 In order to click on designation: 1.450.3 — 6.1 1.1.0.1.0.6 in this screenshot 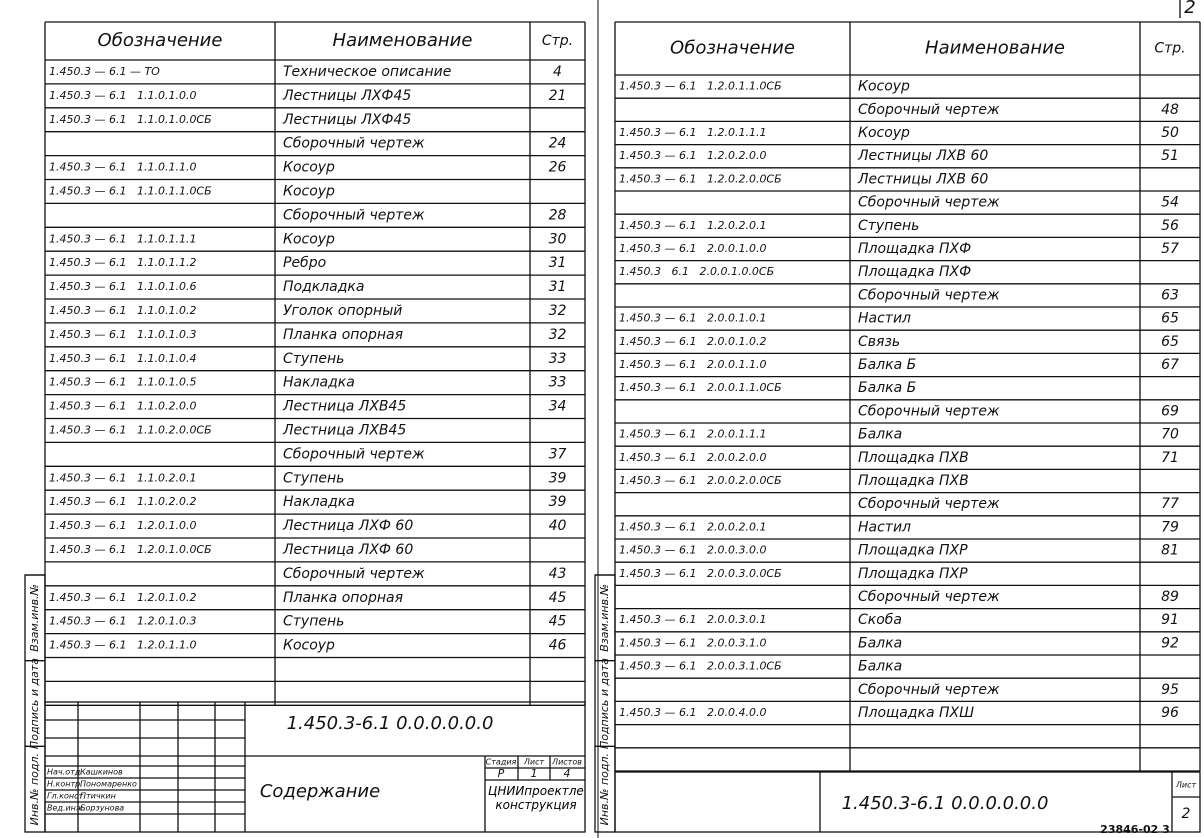, I will do `click(122, 286)`.